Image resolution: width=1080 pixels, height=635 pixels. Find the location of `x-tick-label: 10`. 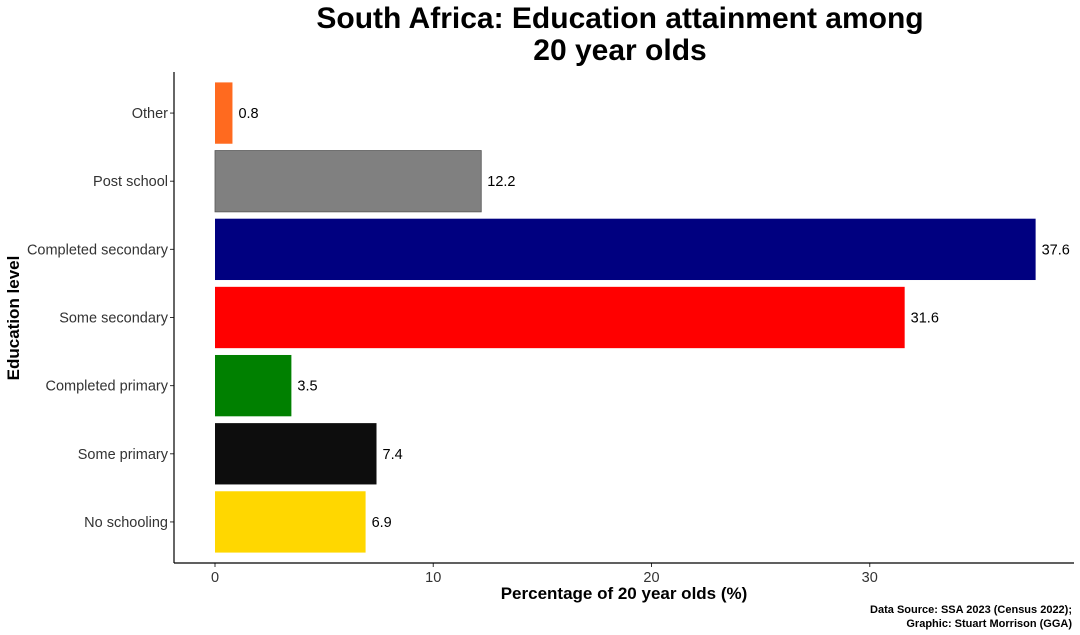

x-tick-label: 10 is located at coordinates (433, 578).